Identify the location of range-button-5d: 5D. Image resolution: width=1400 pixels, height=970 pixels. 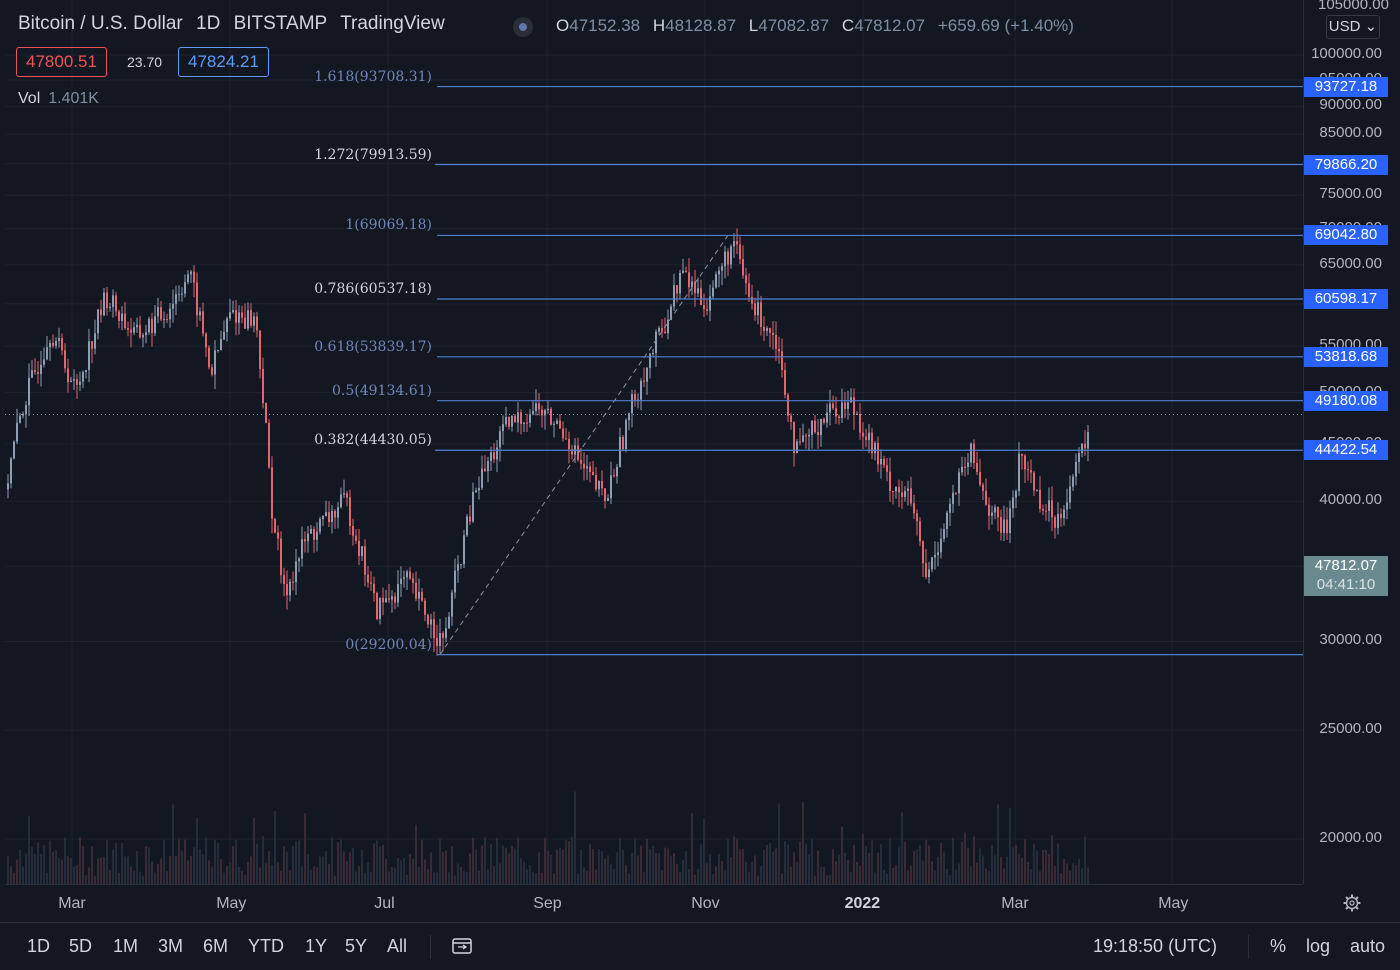
(81, 946).